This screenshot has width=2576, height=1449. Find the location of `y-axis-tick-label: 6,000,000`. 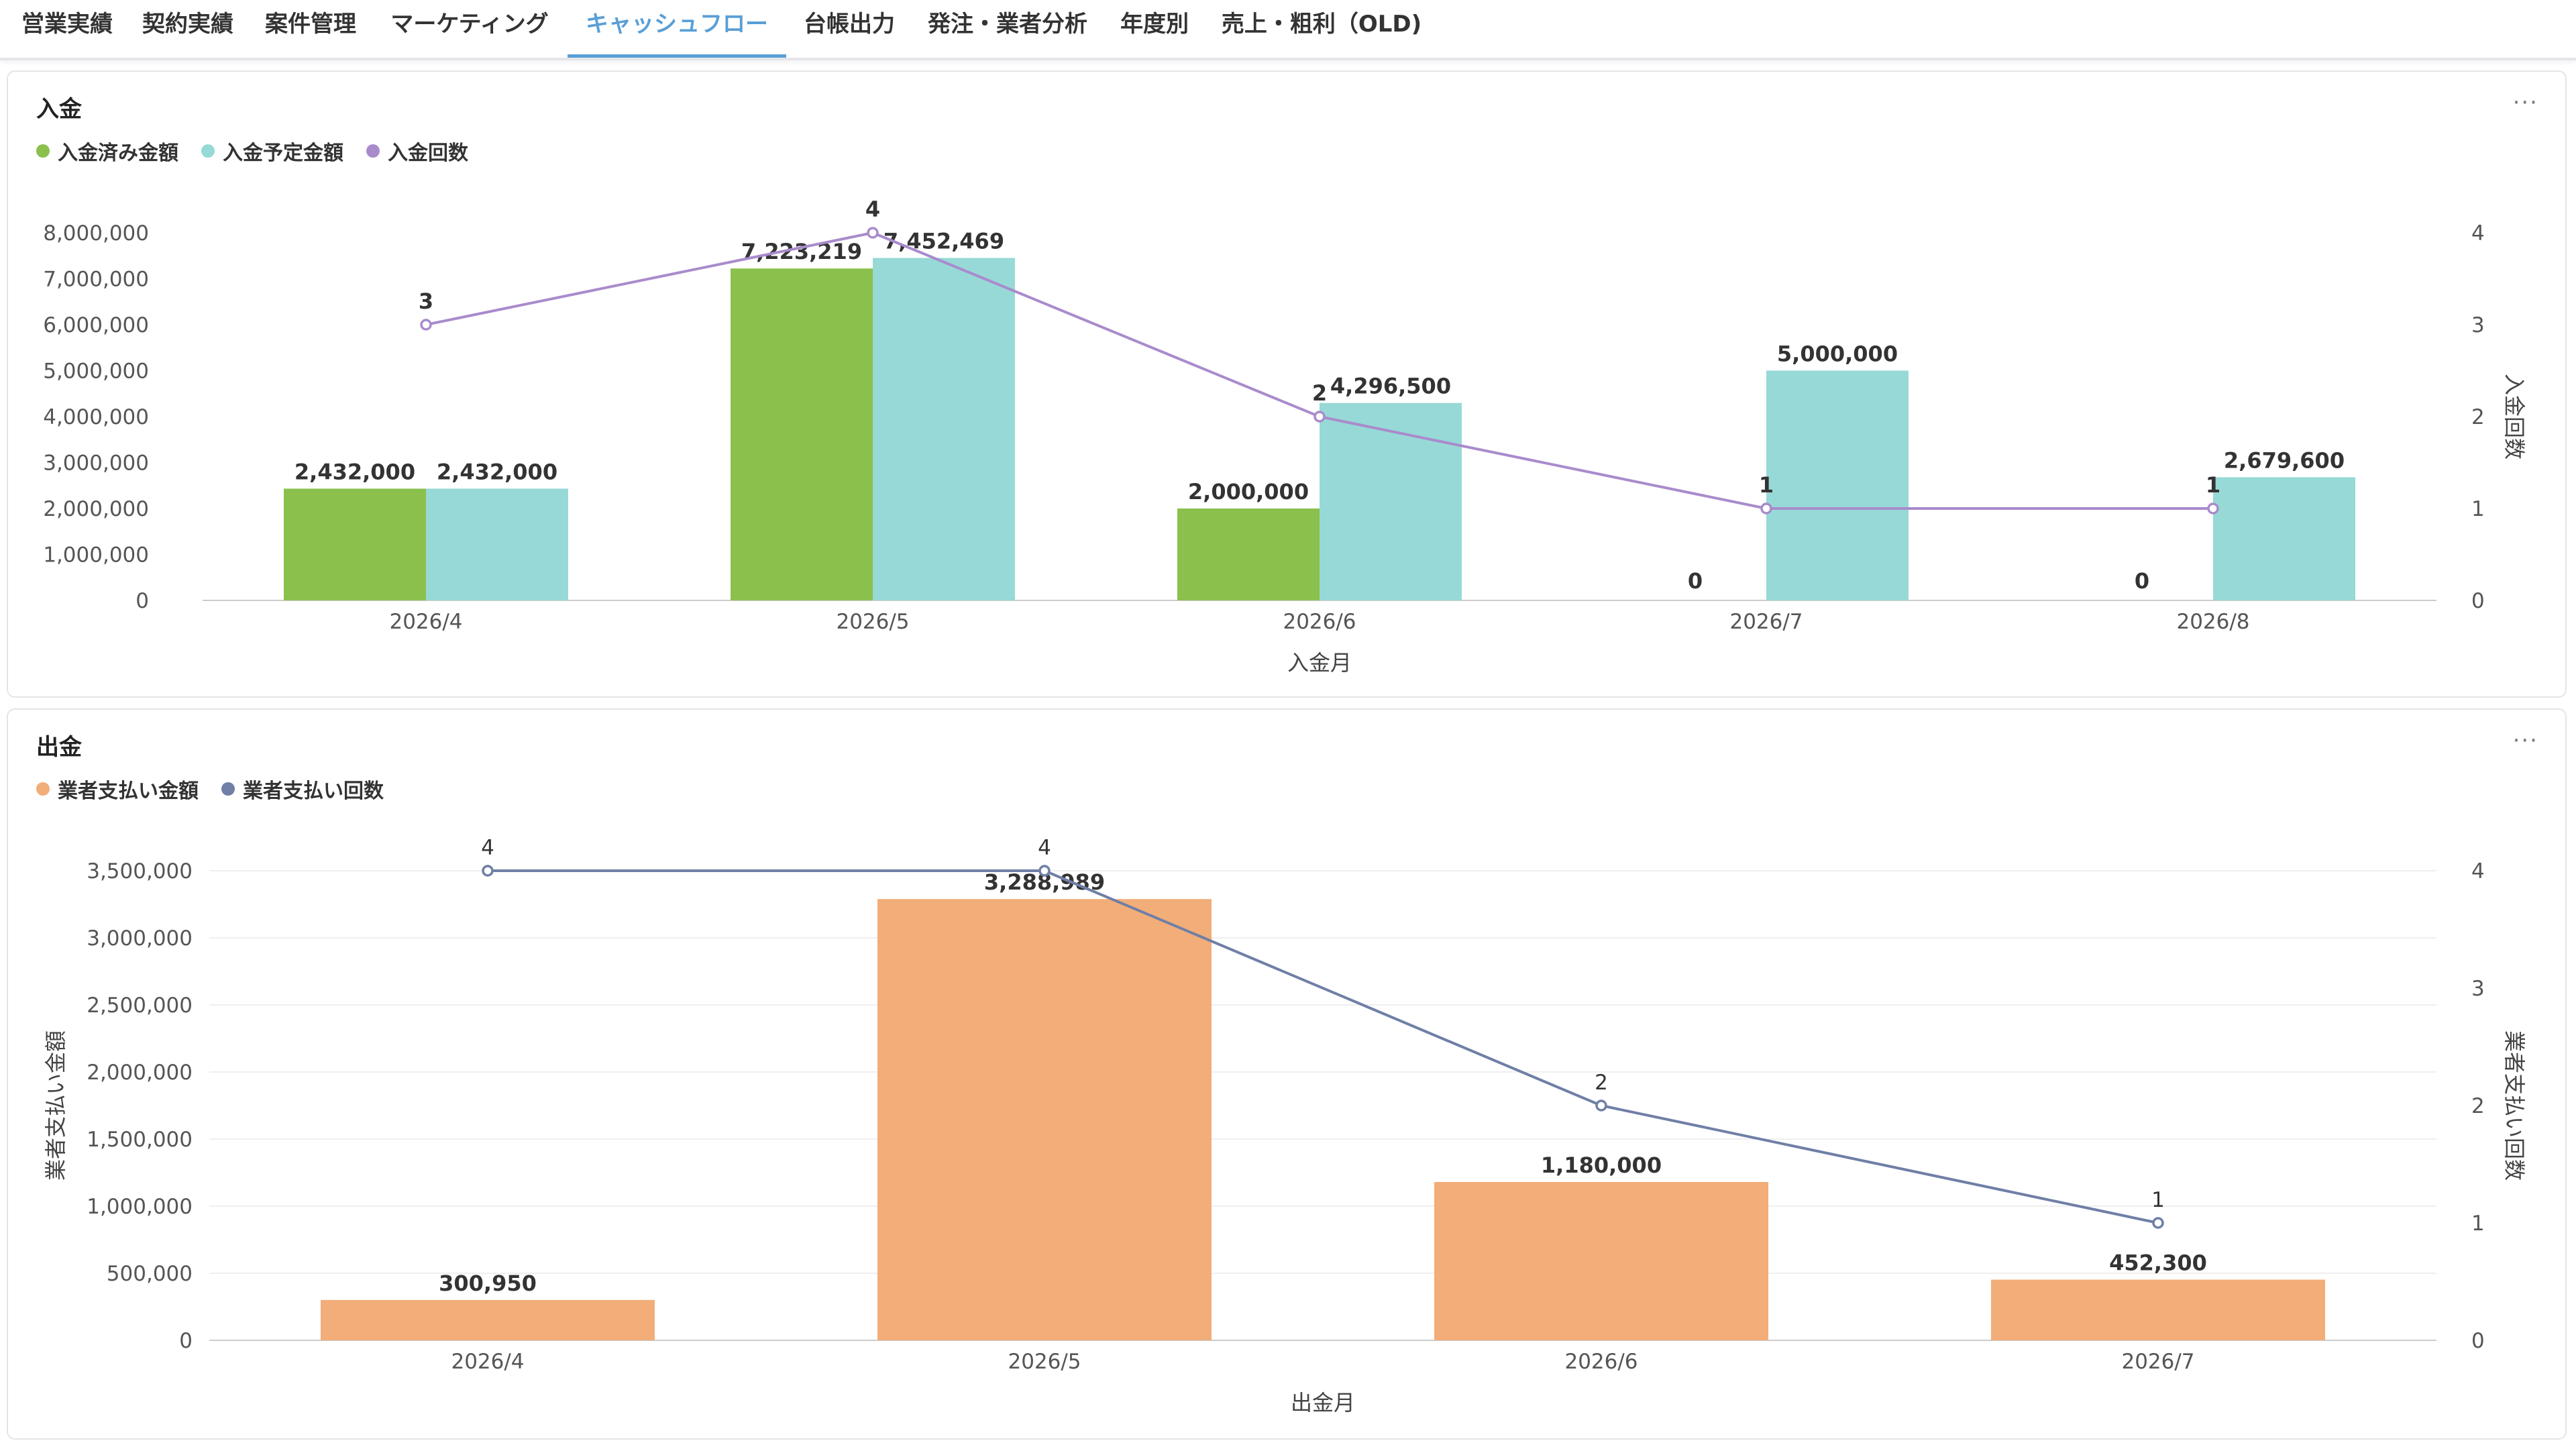

y-axis-tick-label: 6,000,000 is located at coordinates (96, 325).